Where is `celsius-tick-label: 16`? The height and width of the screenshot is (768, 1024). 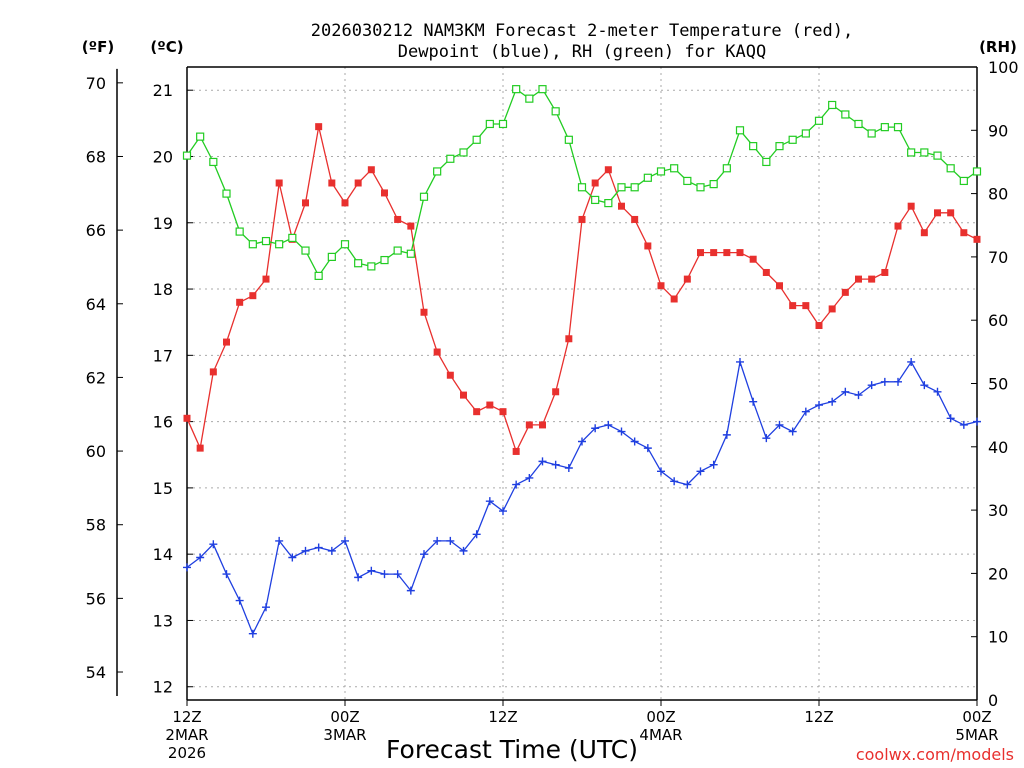 celsius-tick-label: 16 is located at coordinates (163, 422).